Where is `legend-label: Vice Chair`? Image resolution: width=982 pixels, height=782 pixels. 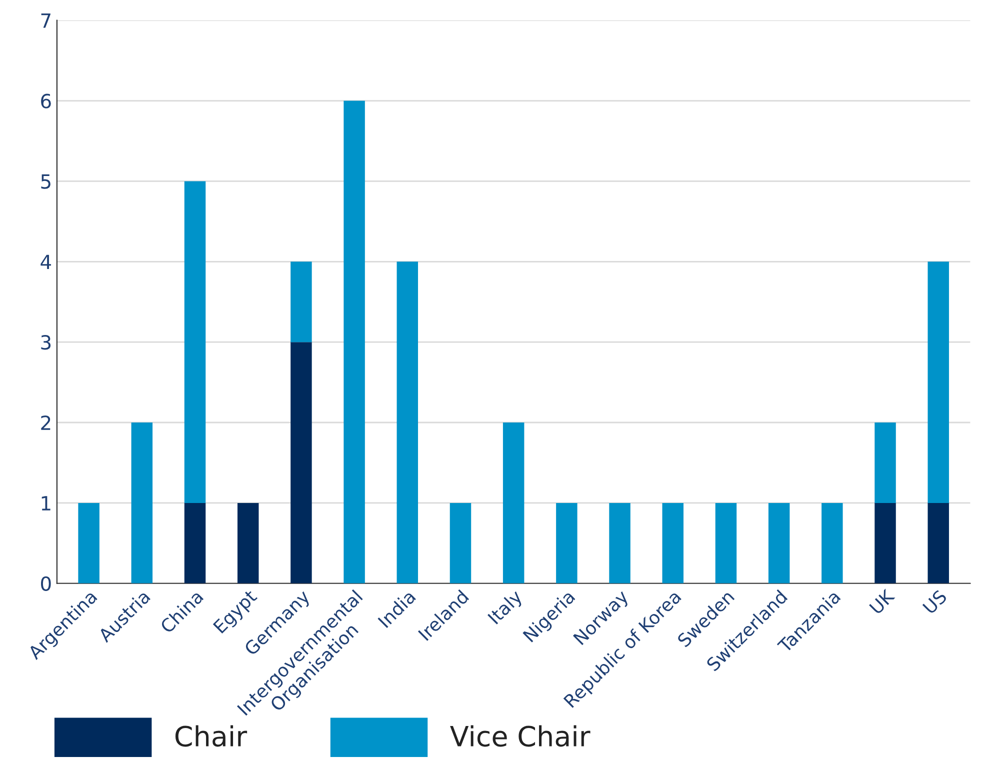 legend-label: Vice Chair is located at coordinates (520, 736).